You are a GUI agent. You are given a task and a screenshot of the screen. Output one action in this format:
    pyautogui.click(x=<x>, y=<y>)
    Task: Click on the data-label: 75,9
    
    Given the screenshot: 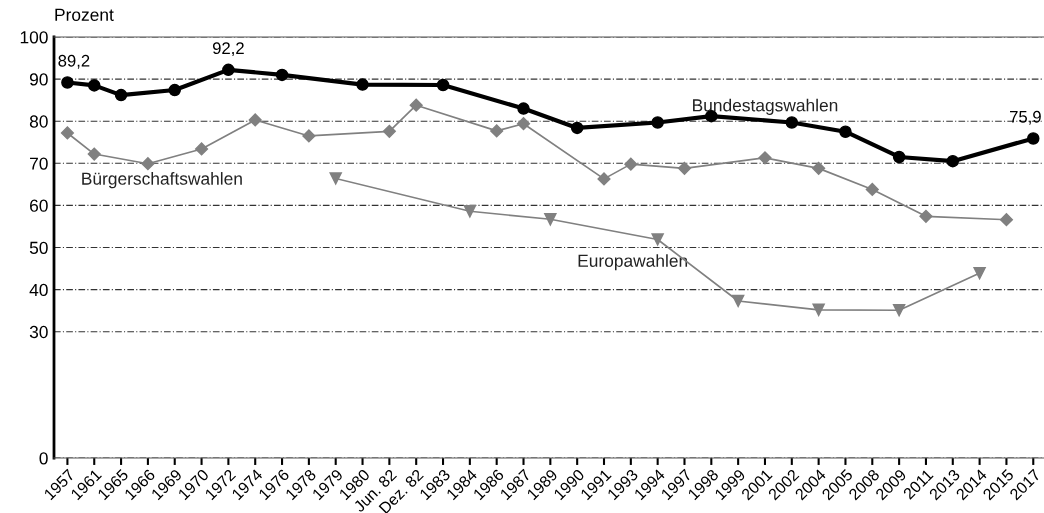 What is the action you would take?
    pyautogui.click(x=1025, y=117)
    